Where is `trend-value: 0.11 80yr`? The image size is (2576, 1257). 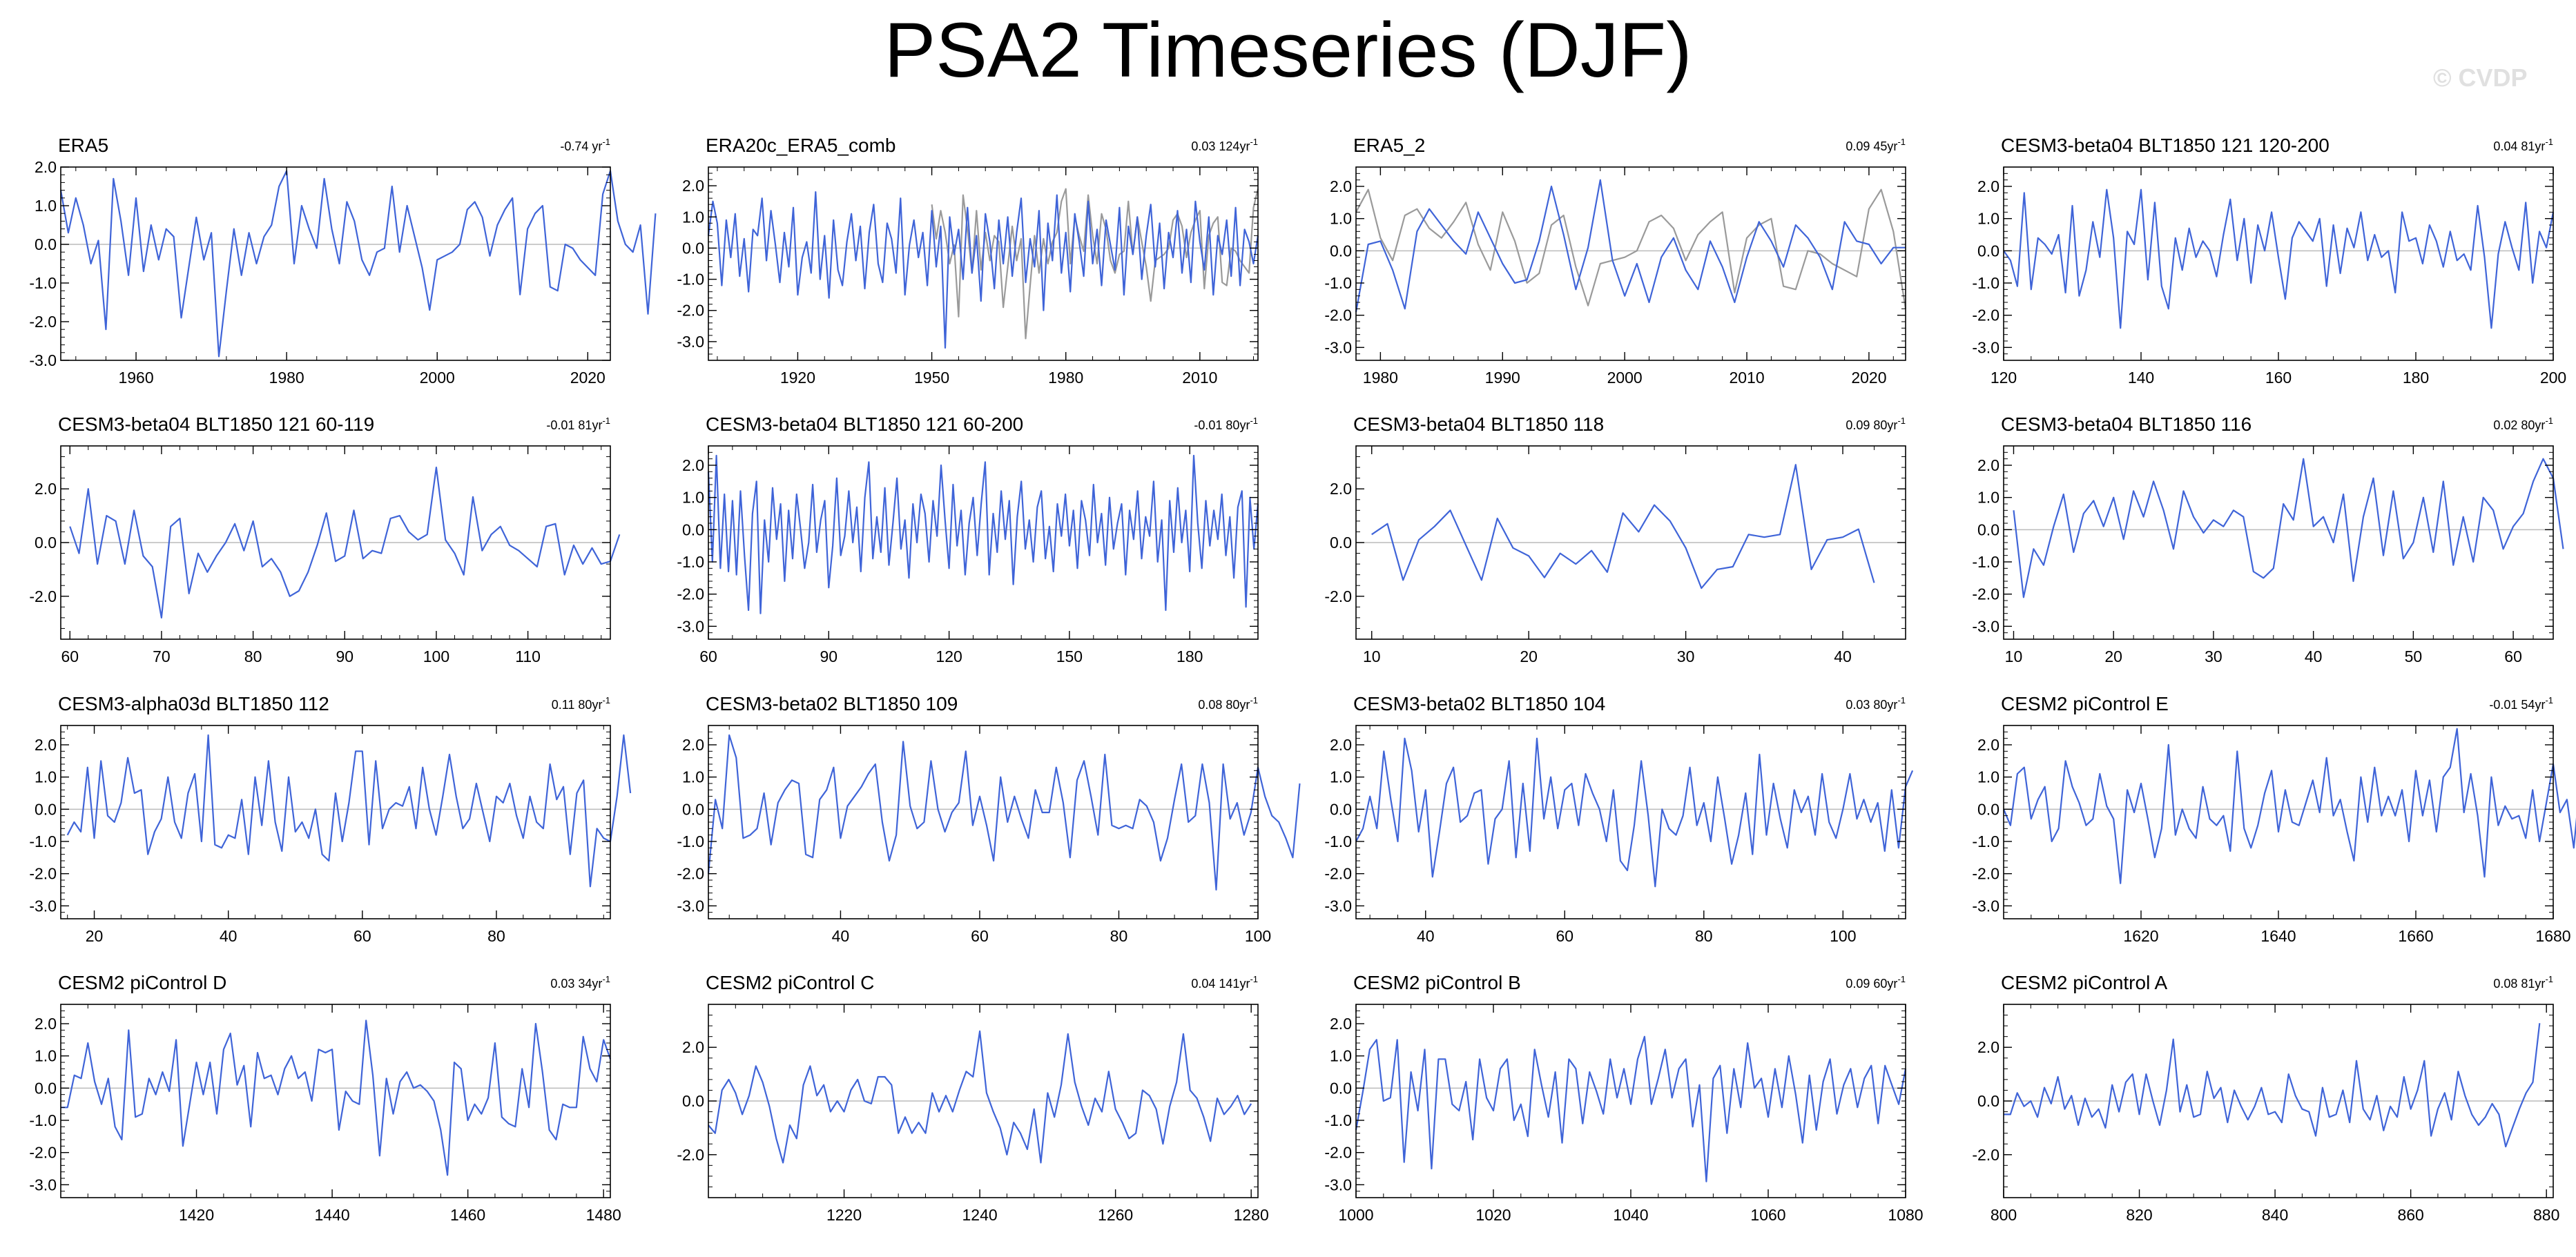
trend-value: 0.11 80yr is located at coordinates (577, 705).